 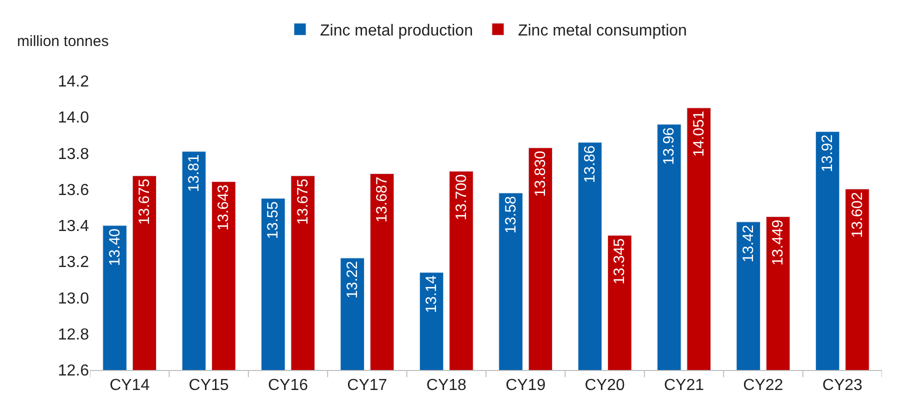 I want to click on x-tick-label: CY23, so click(x=842, y=385).